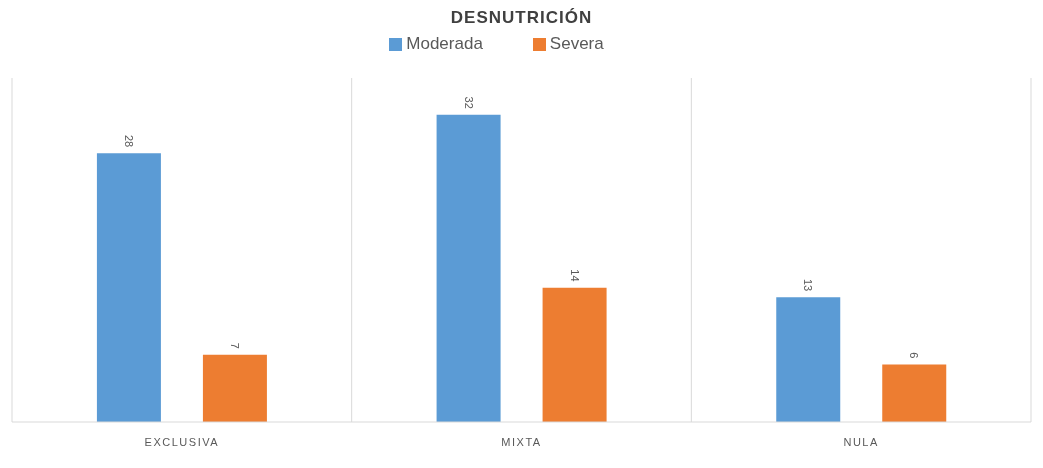 The width and height of the screenshot is (1043, 468). What do you see at coordinates (914, 355) in the screenshot?
I see `data-label: 6` at bounding box center [914, 355].